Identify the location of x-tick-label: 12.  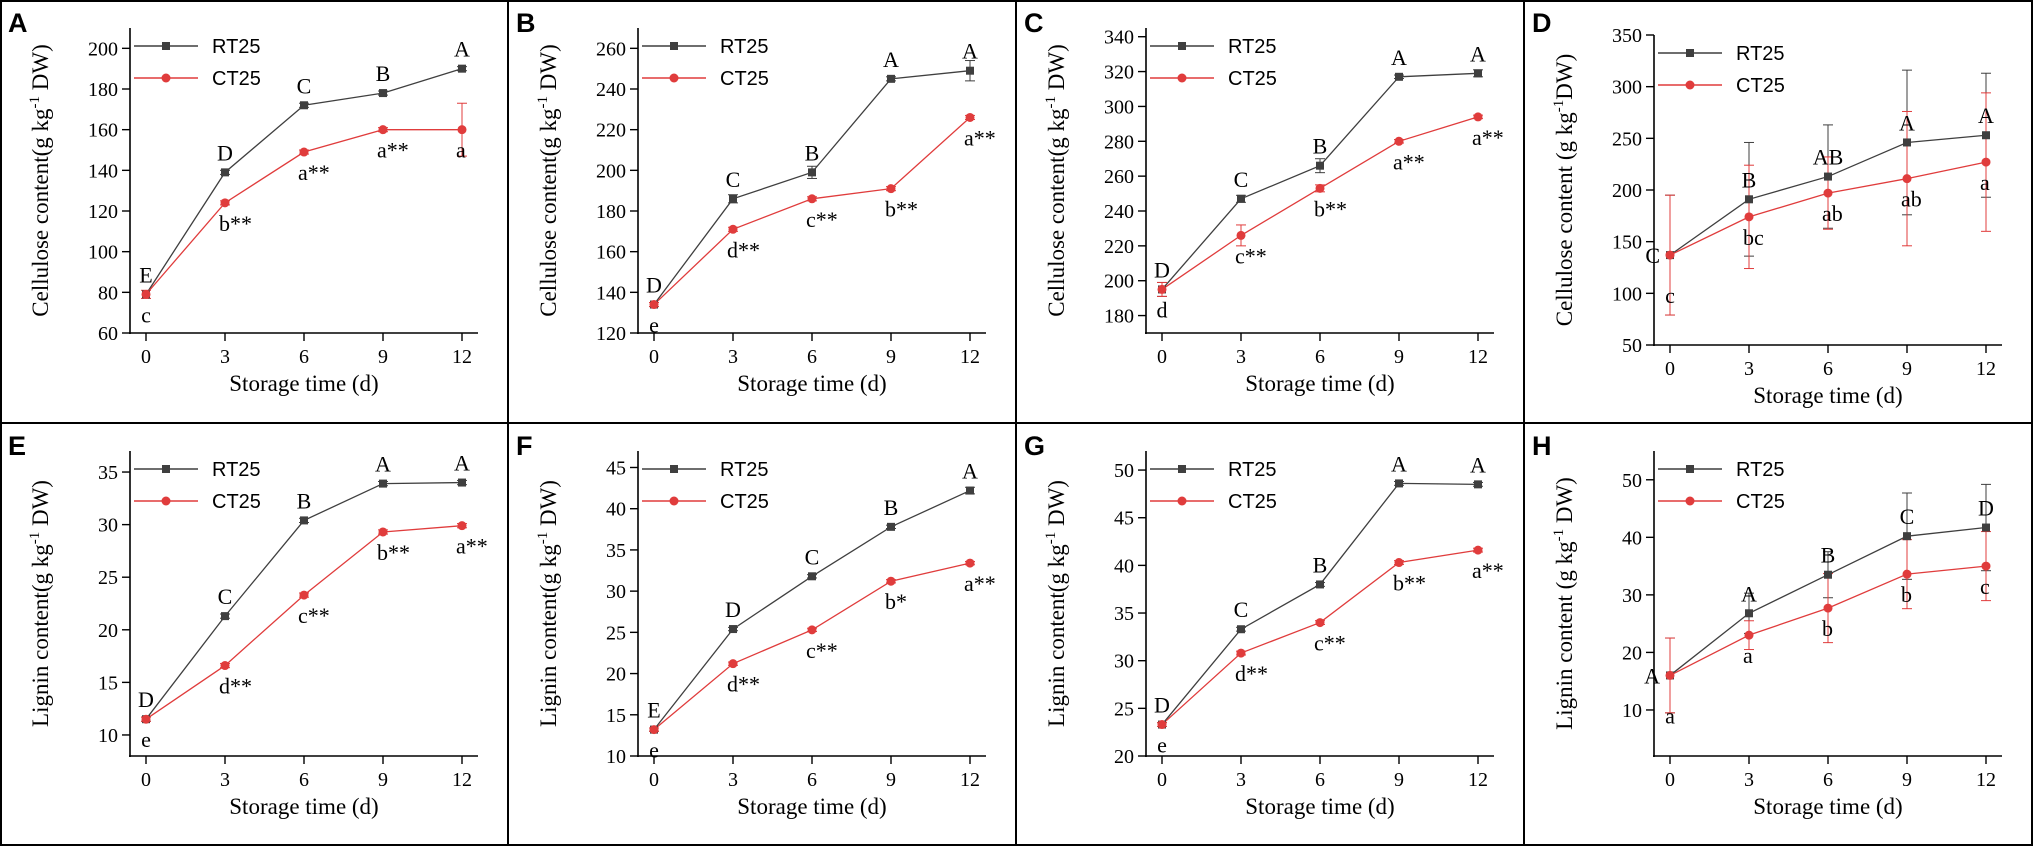
(462, 357).